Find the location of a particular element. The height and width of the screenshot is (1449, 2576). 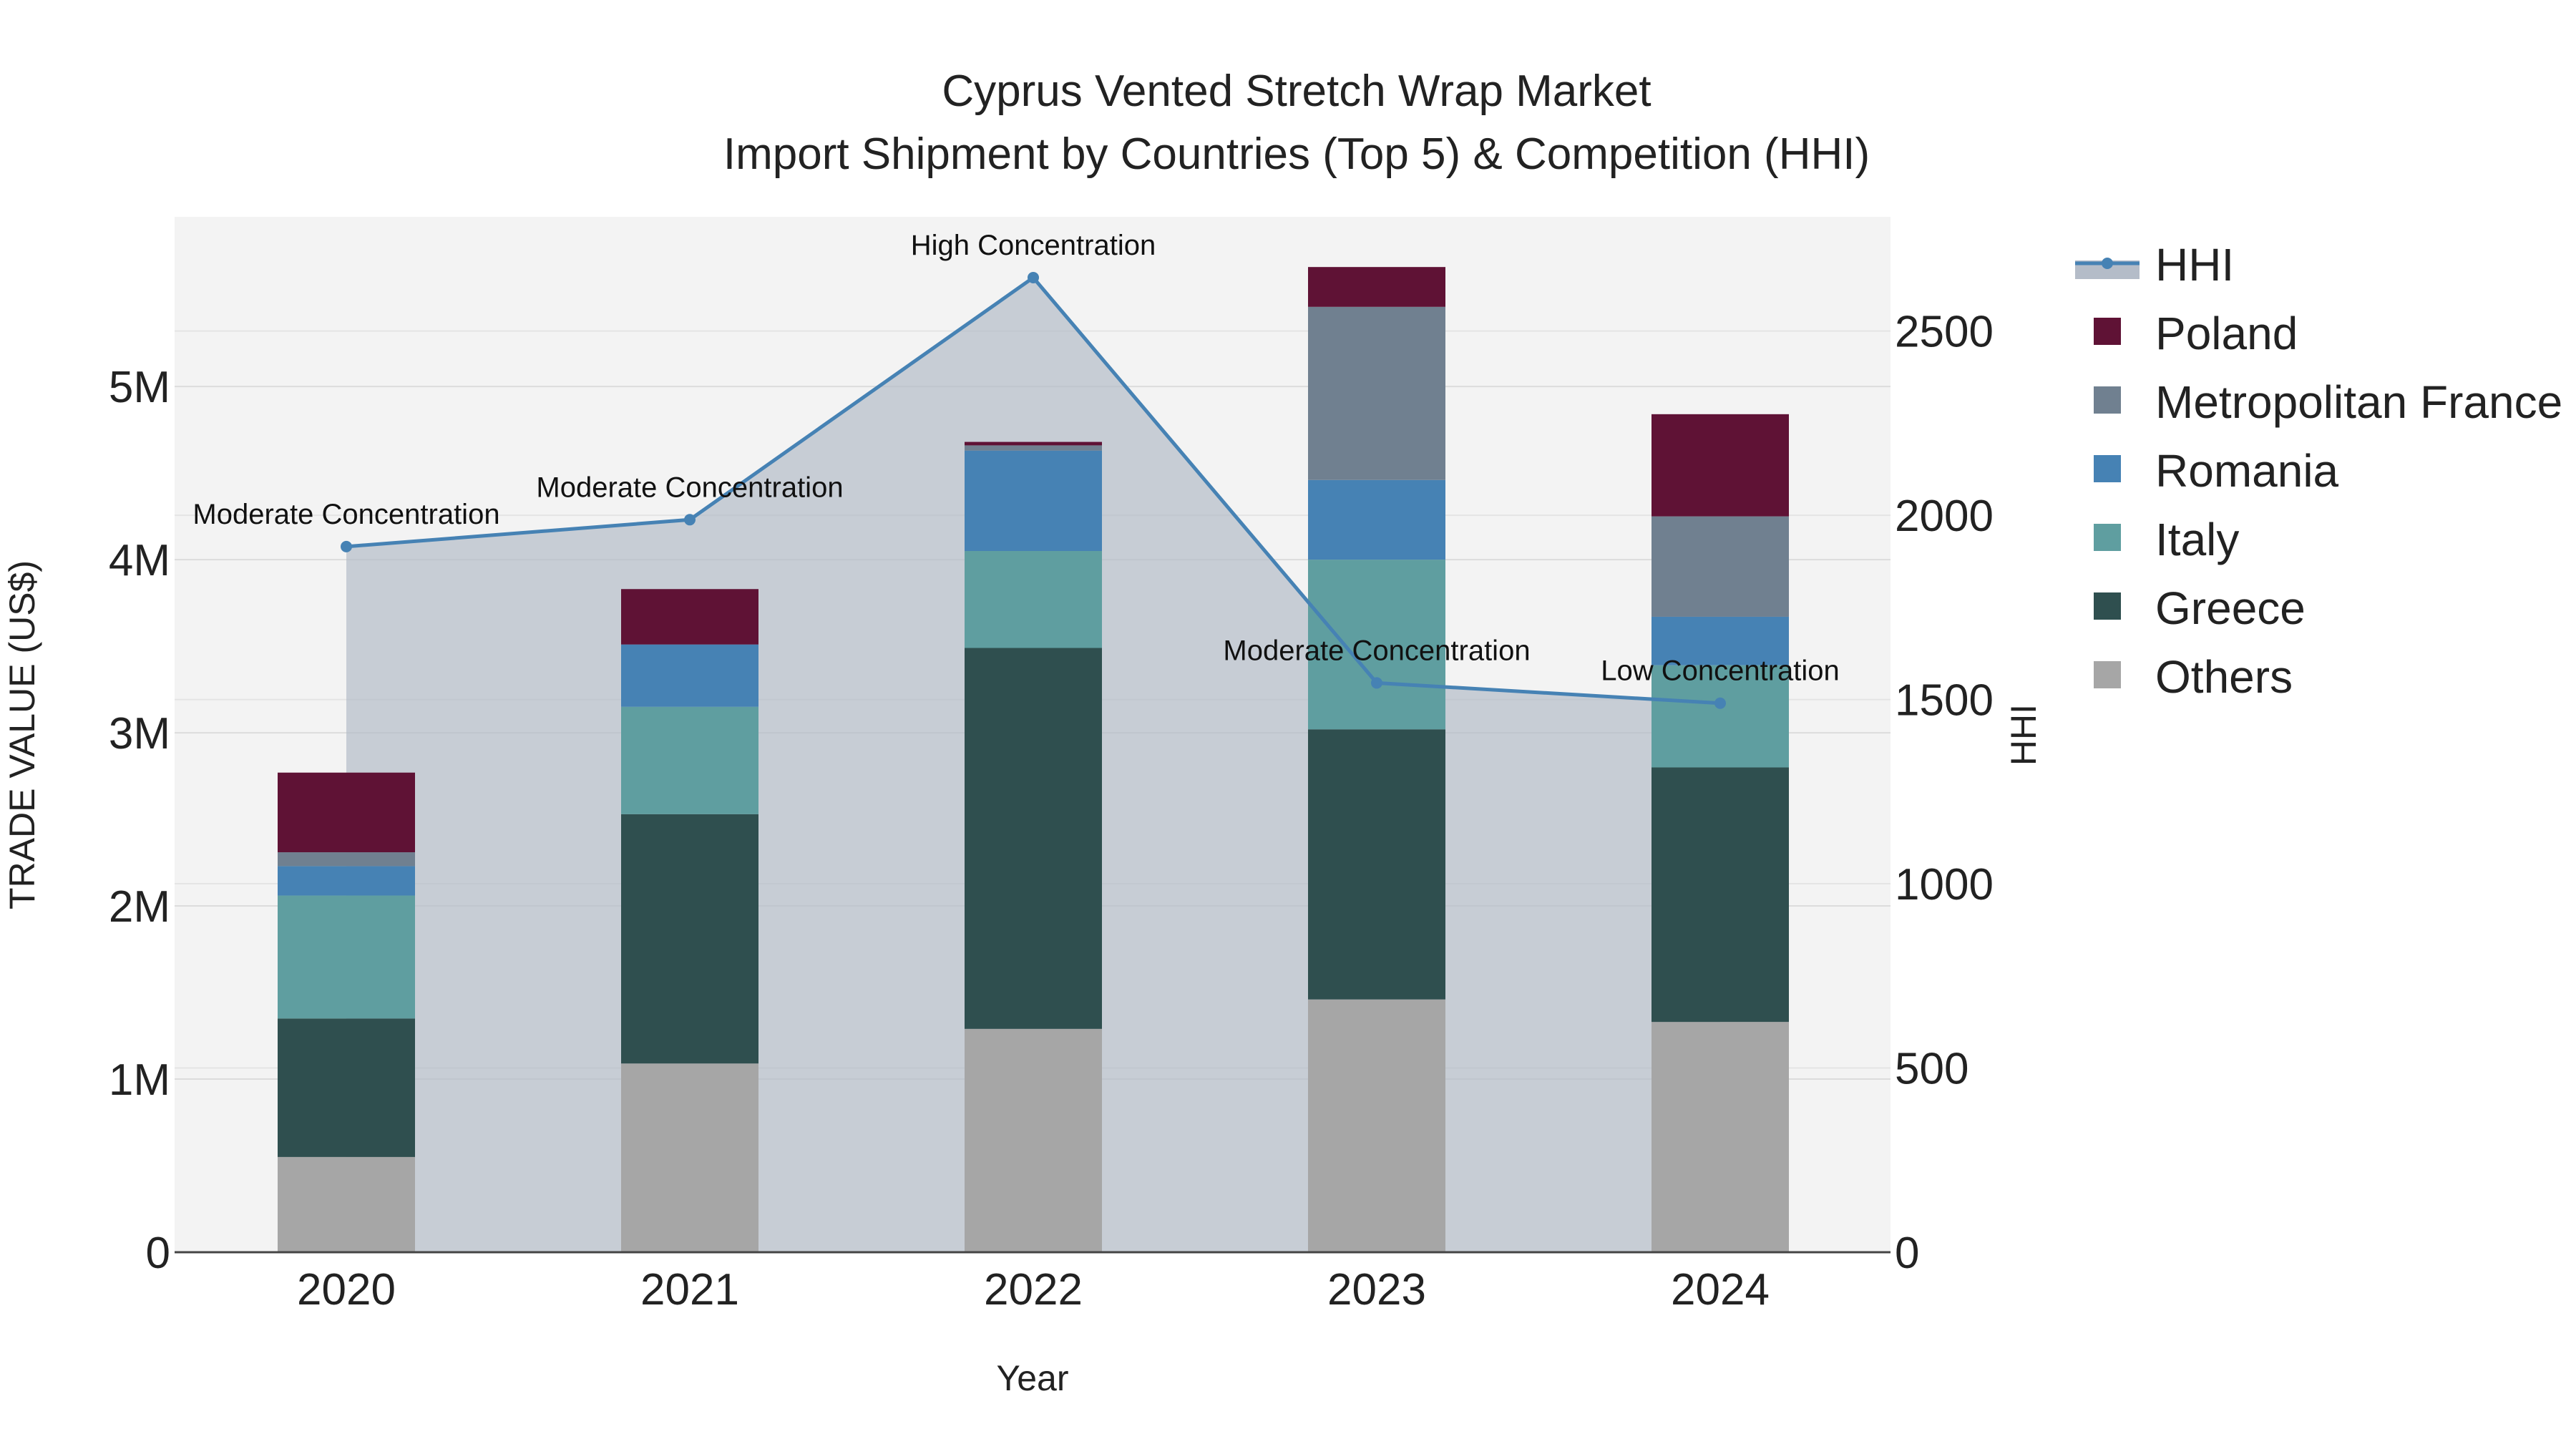

y-tick-label: 0 is located at coordinates (158, 1253).